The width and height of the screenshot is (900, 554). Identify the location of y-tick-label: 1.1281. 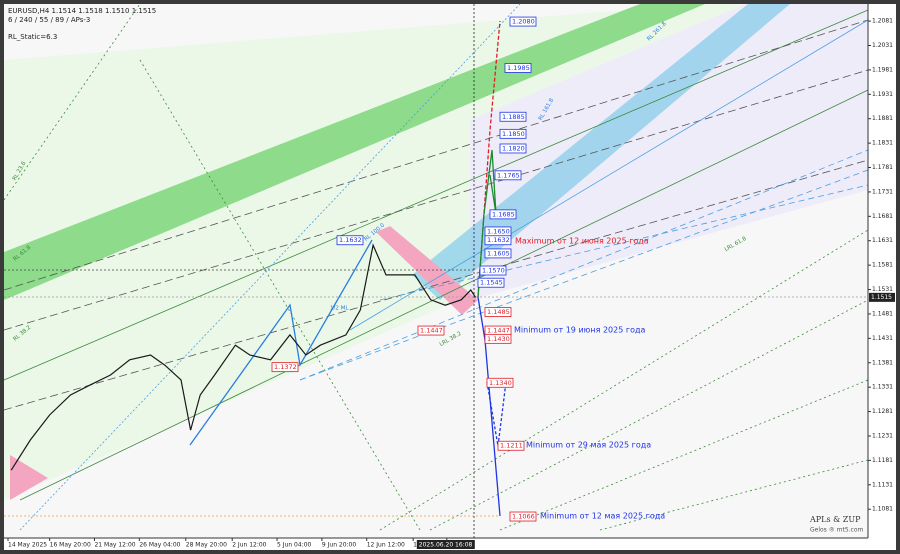
(882, 411).